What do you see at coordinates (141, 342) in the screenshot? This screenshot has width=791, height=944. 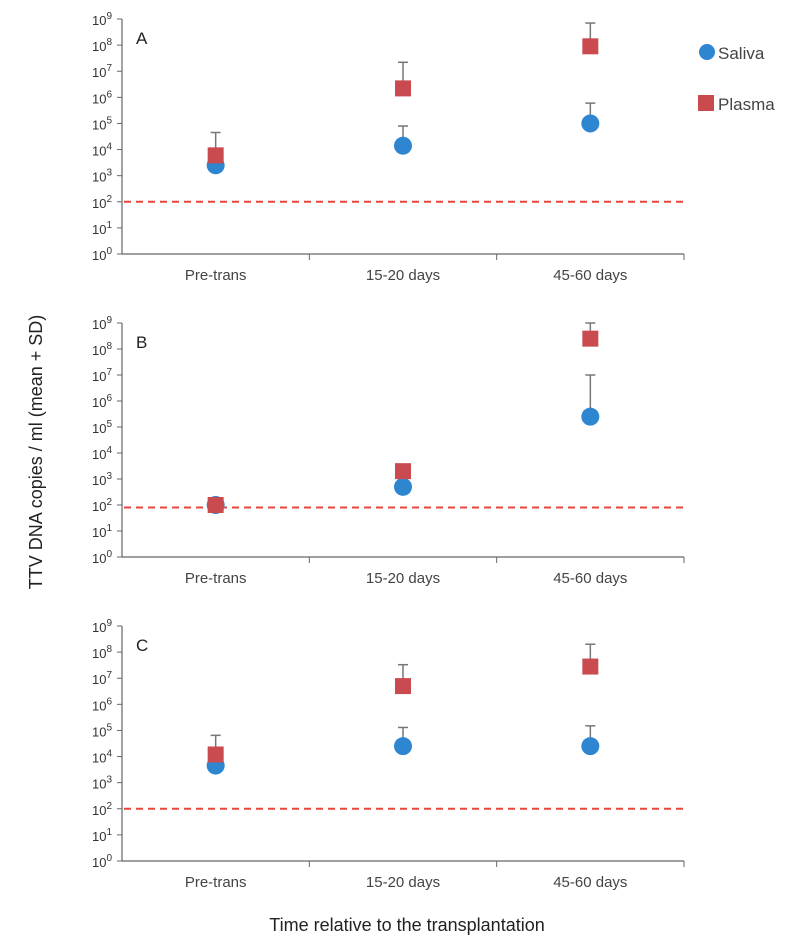 I see `panel-letter: B` at bounding box center [141, 342].